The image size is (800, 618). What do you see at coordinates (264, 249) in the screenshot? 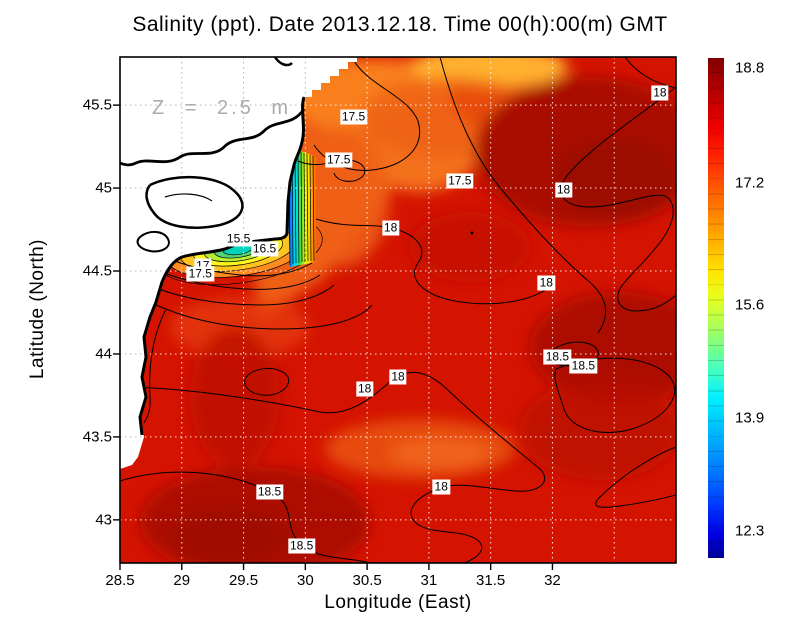
I see `contour-label: 16.5` at bounding box center [264, 249].